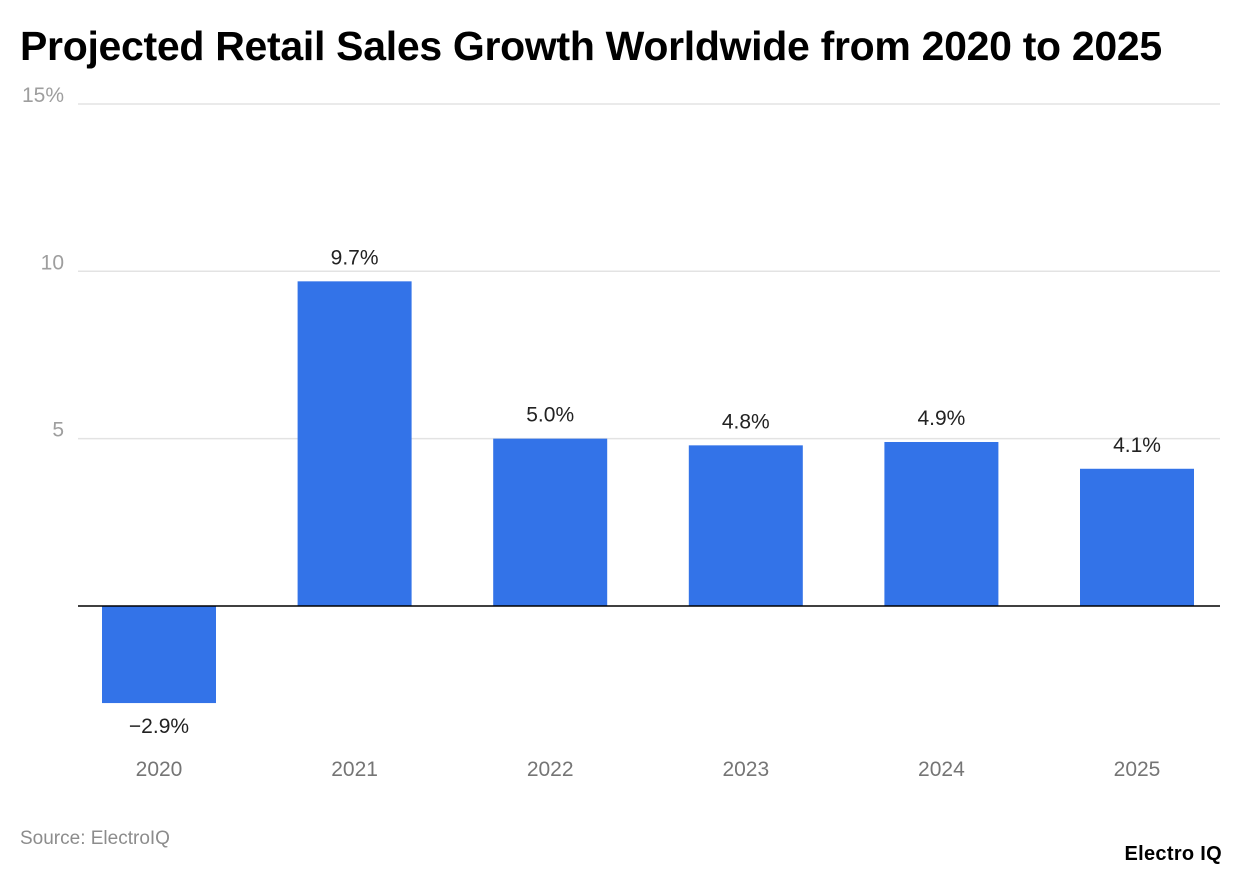 The image size is (1240, 874). I want to click on y-axis-ticks: 5 10 15%, so click(43, 263).